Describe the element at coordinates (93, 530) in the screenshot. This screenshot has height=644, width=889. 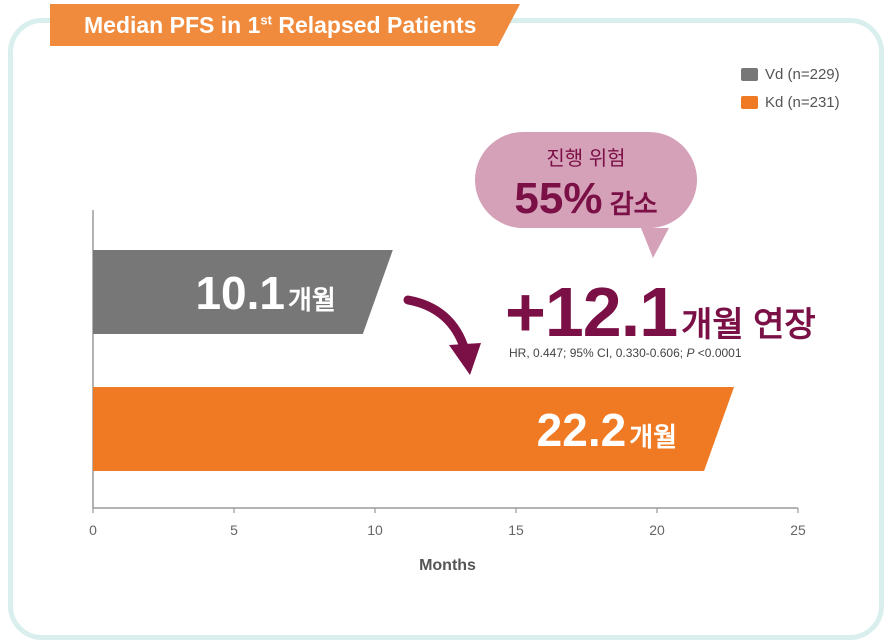
I see `x-tick-label: 0` at that location.